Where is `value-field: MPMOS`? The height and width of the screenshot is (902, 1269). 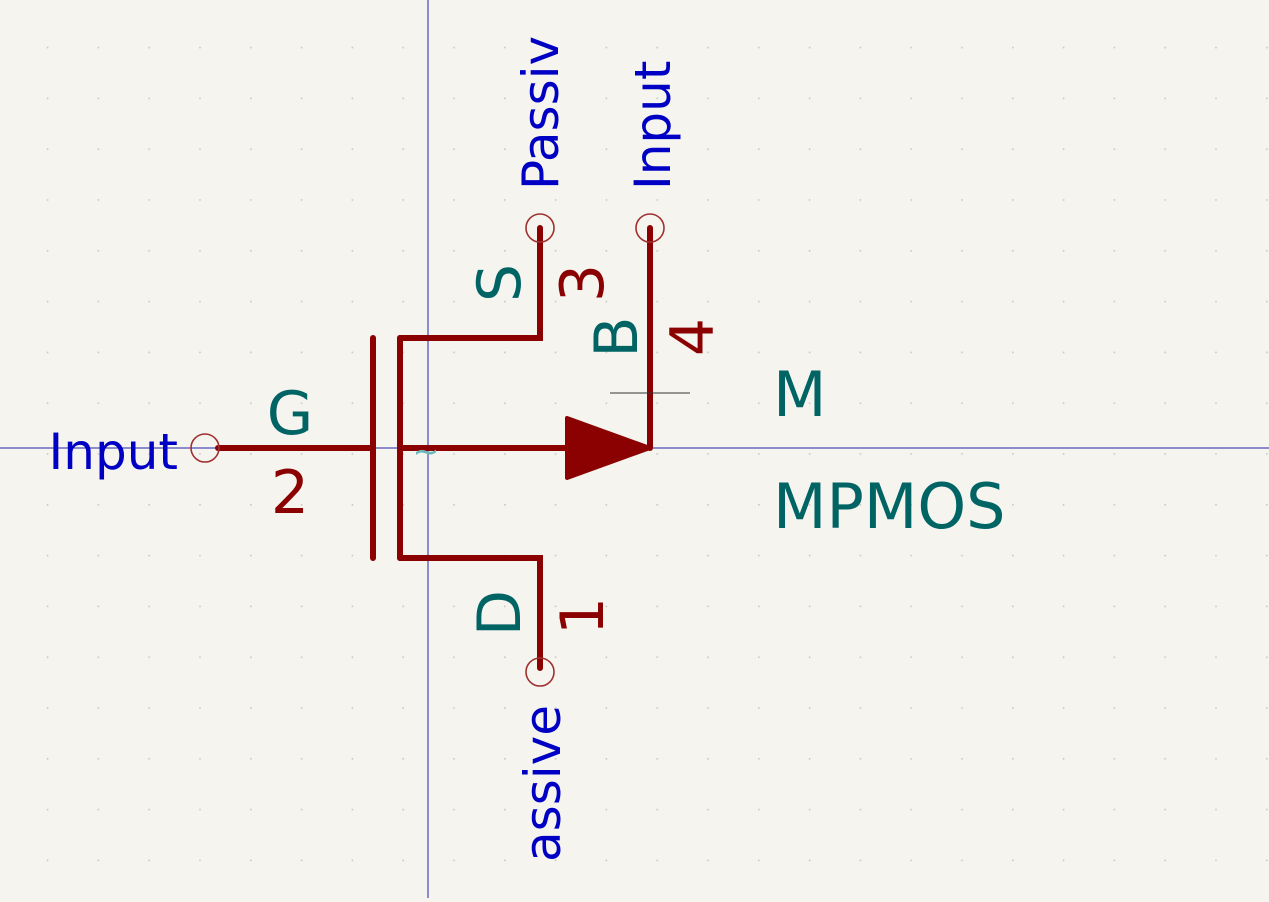
value-field: MPMOS is located at coordinates (889, 506).